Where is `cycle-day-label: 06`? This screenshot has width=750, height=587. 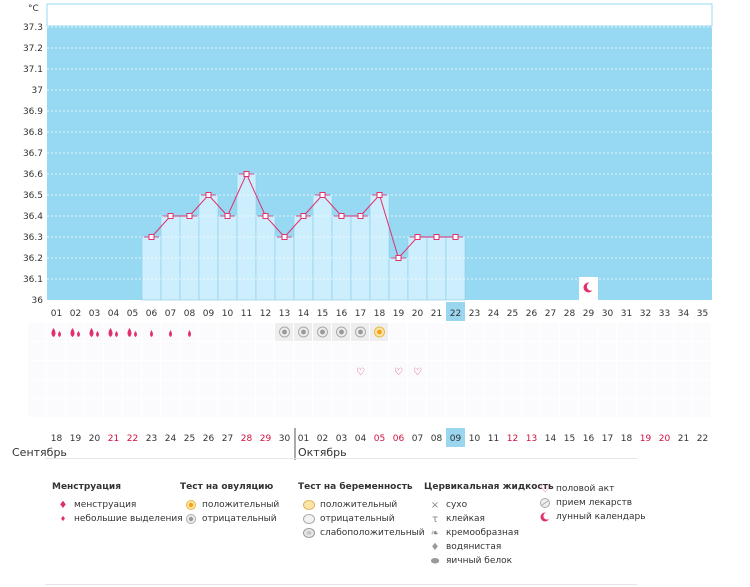 cycle-day-label: 06 is located at coordinates (152, 314).